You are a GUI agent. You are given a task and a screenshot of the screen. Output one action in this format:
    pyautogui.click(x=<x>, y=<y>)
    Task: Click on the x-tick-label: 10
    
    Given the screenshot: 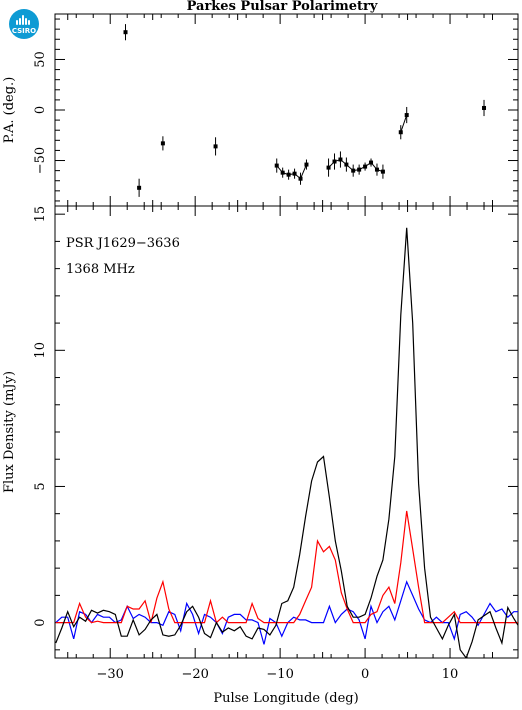 What is the action you would take?
    pyautogui.click(x=450, y=674)
    